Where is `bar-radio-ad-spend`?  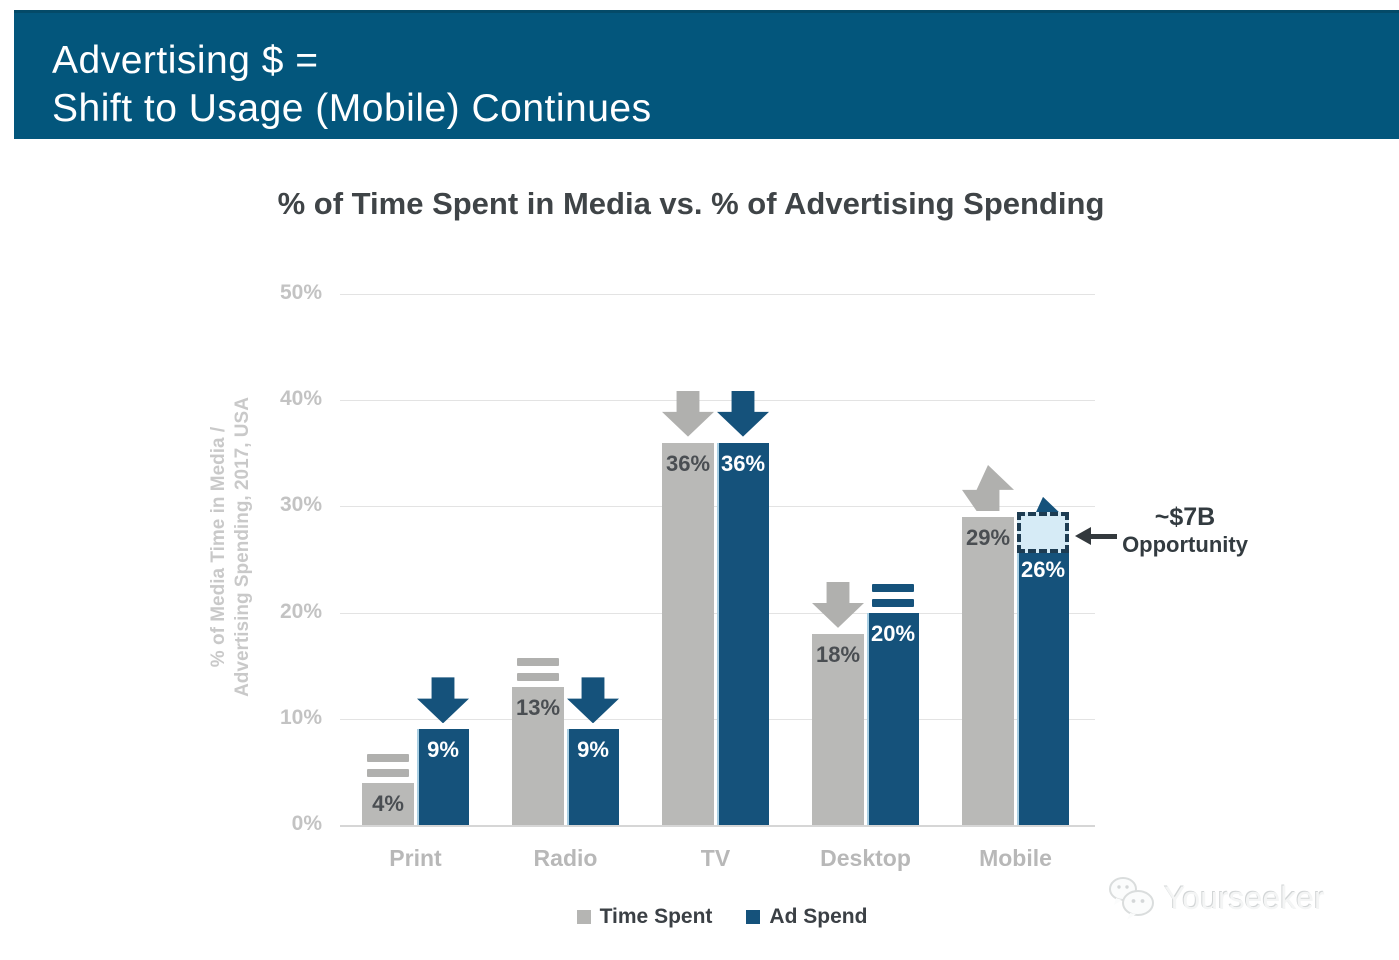 bar-radio-ad-spend is located at coordinates (593, 777).